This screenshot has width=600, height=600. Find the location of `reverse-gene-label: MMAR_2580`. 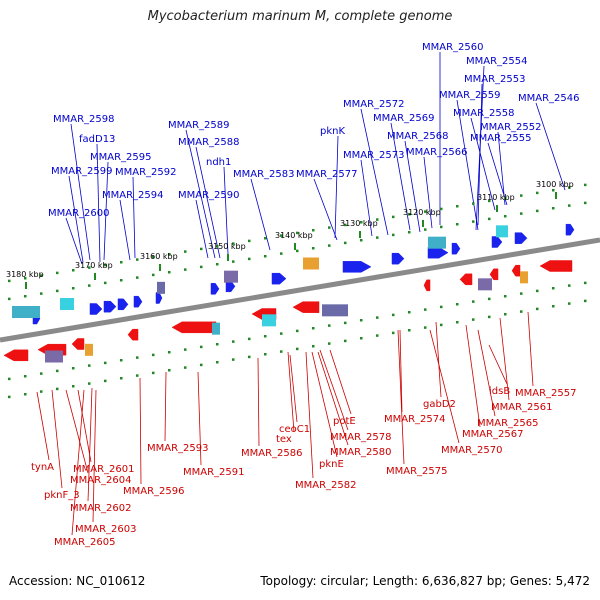

reverse-gene-label: MMAR_2580 is located at coordinates (361, 452).